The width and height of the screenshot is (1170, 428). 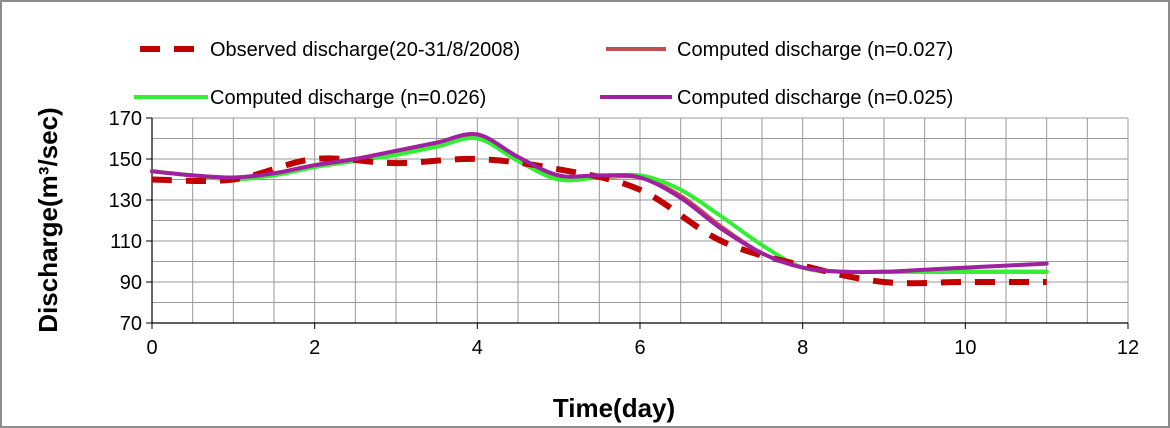 What do you see at coordinates (815, 50) in the screenshot?
I see `legend-label-n0027: Computed discharge (n=0.027)` at bounding box center [815, 50].